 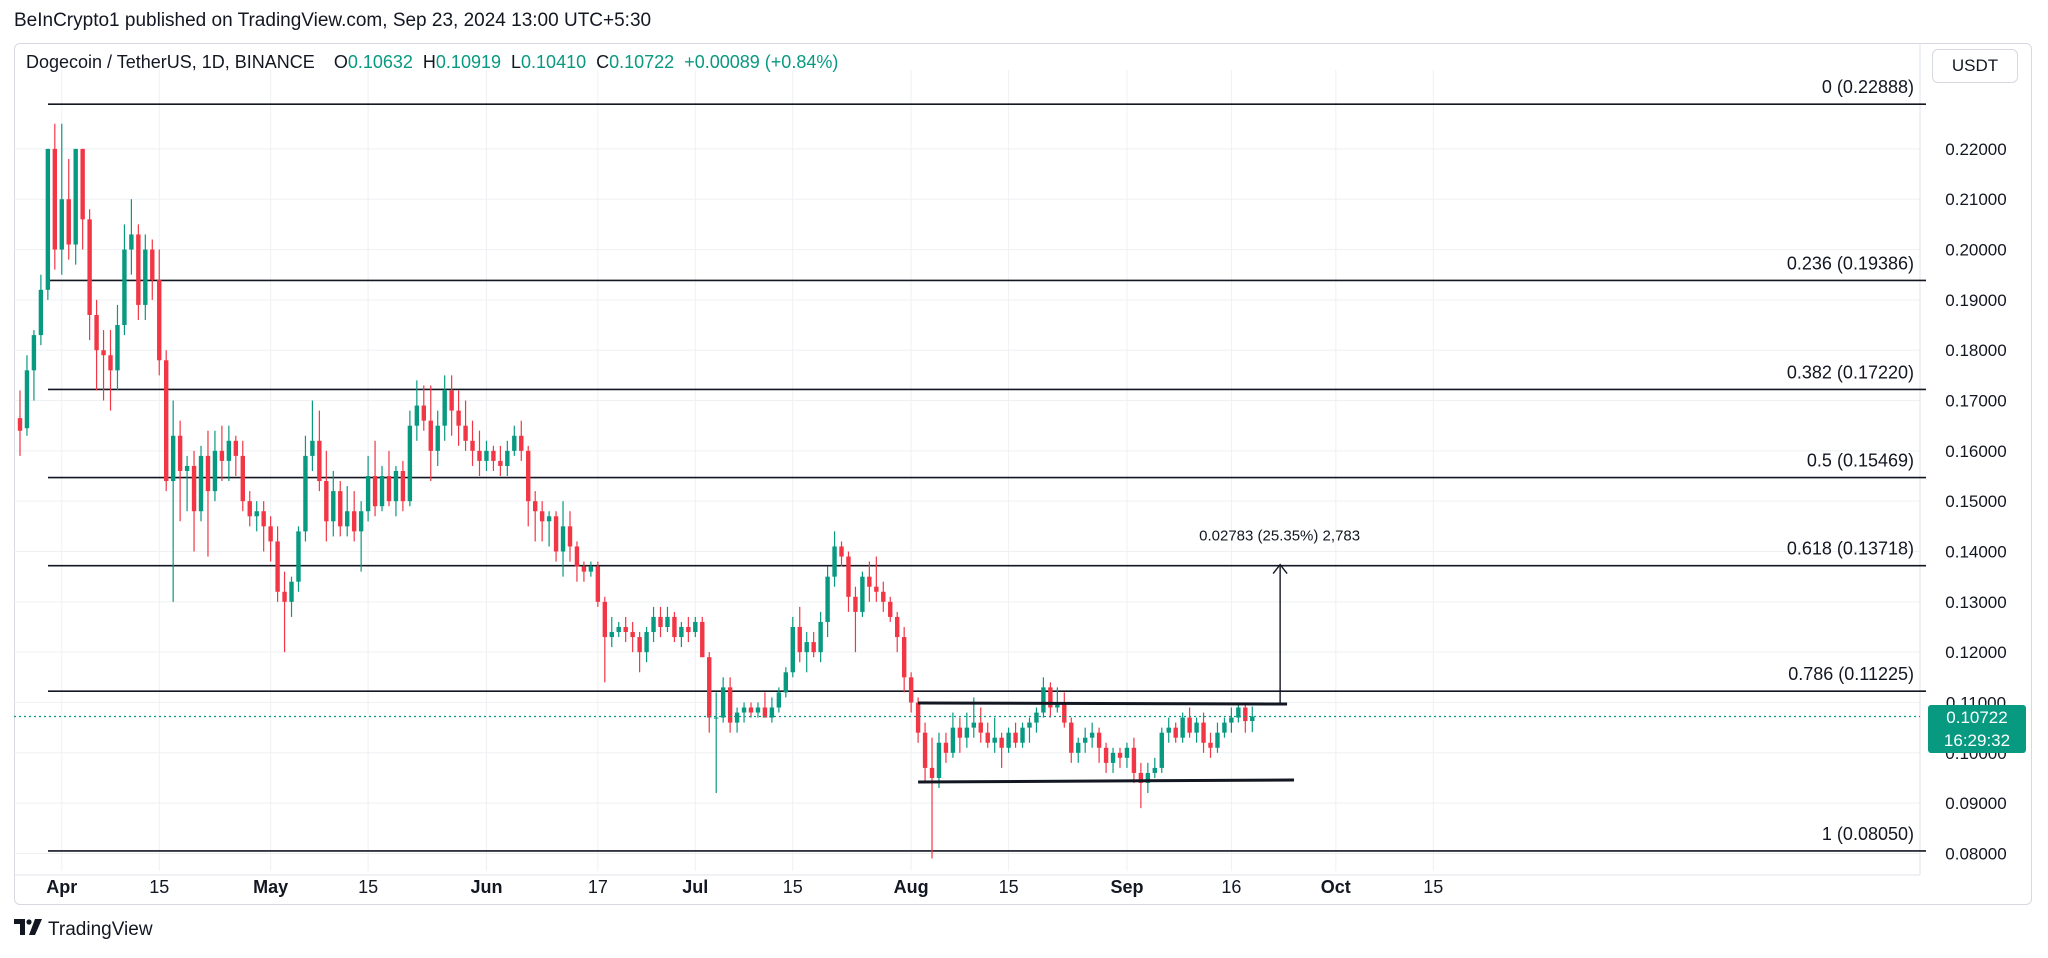 I want to click on time-tick-label: Jul, so click(x=695, y=887).